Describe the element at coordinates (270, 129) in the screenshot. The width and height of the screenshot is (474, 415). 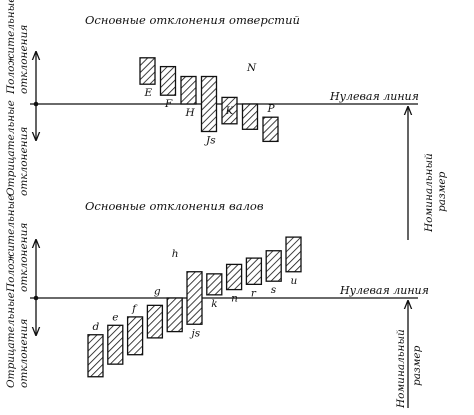
I see `holes-box-P` at that location.